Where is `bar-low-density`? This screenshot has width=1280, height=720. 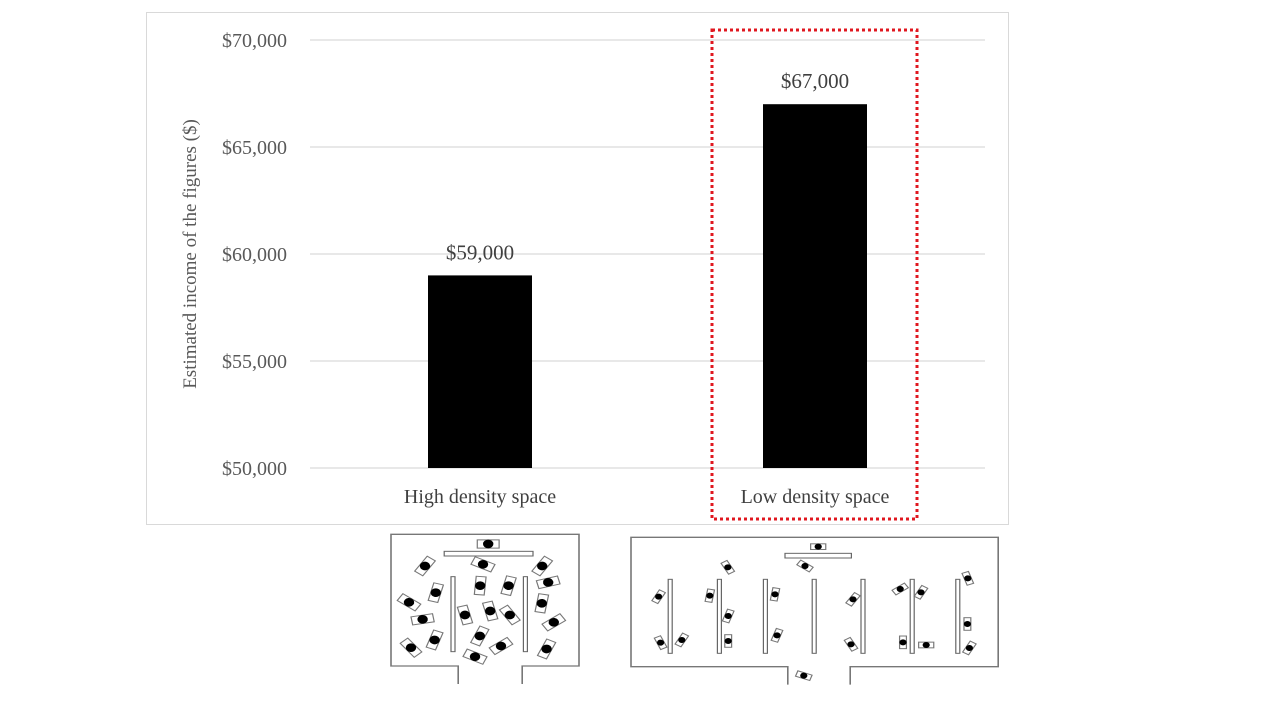 bar-low-density is located at coordinates (815, 286).